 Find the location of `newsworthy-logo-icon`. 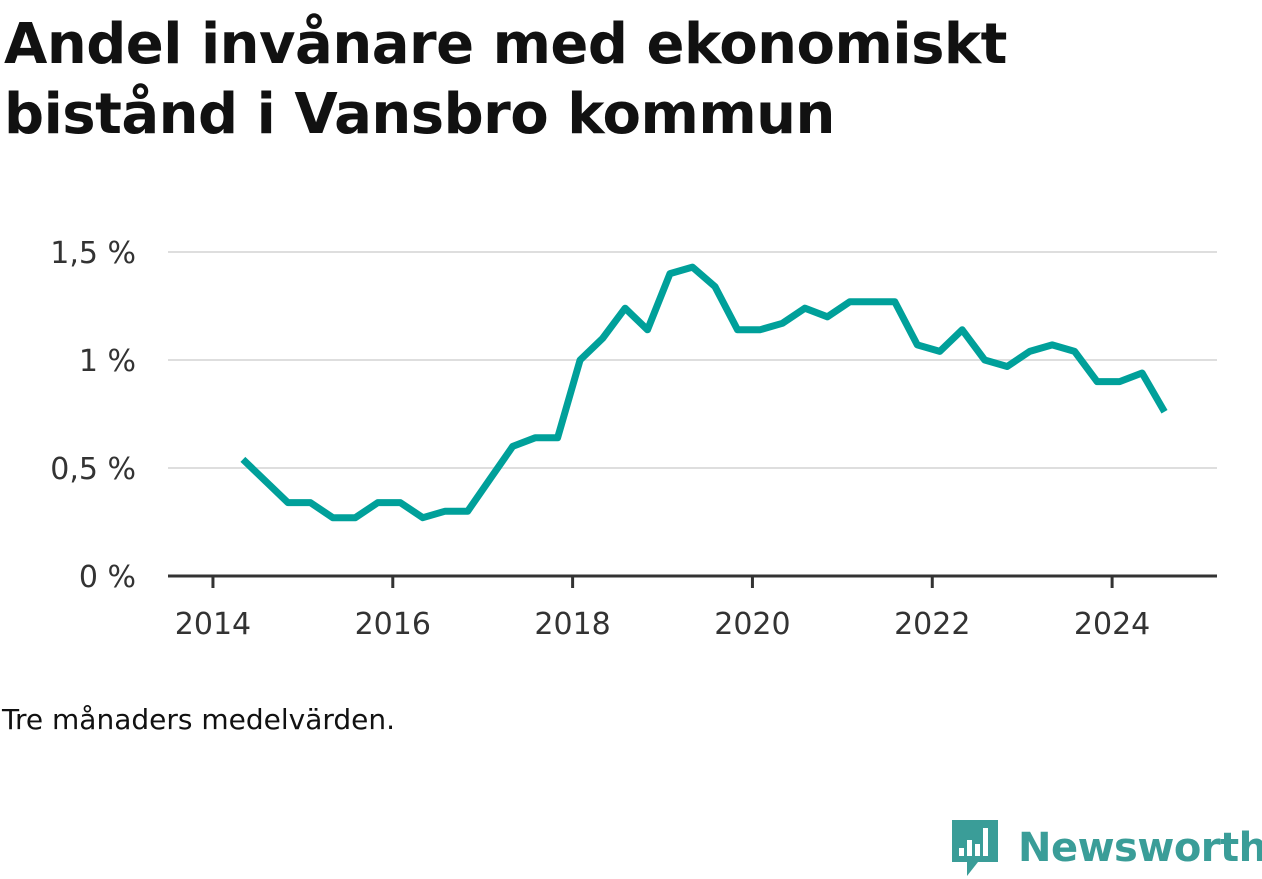

newsworthy-logo-icon is located at coordinates (975, 848).